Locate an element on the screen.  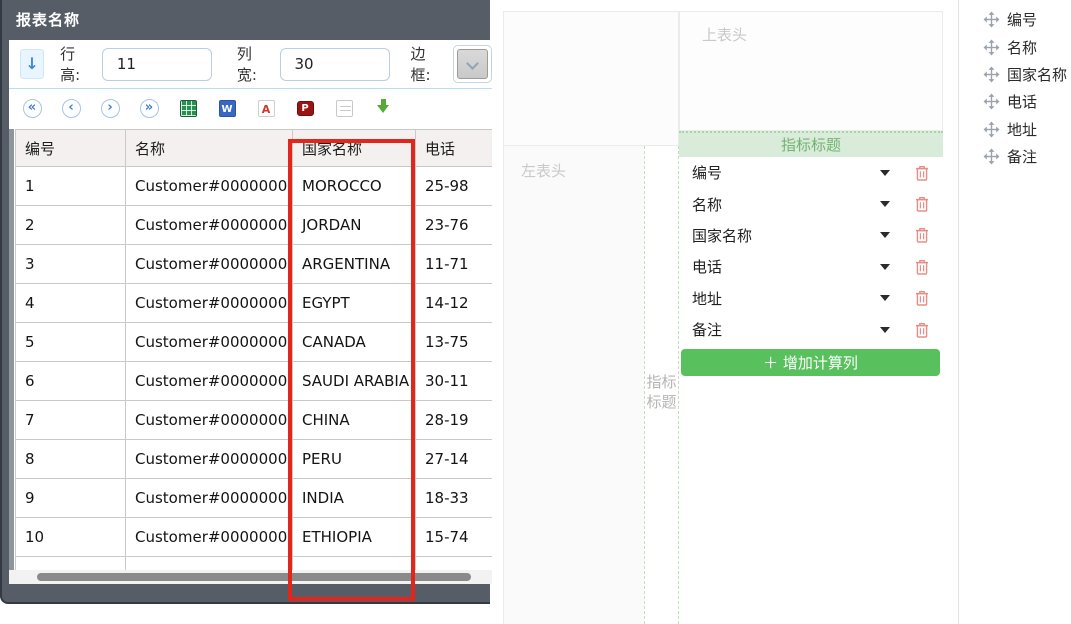
green-down-arrow-icon is located at coordinates (383, 108).